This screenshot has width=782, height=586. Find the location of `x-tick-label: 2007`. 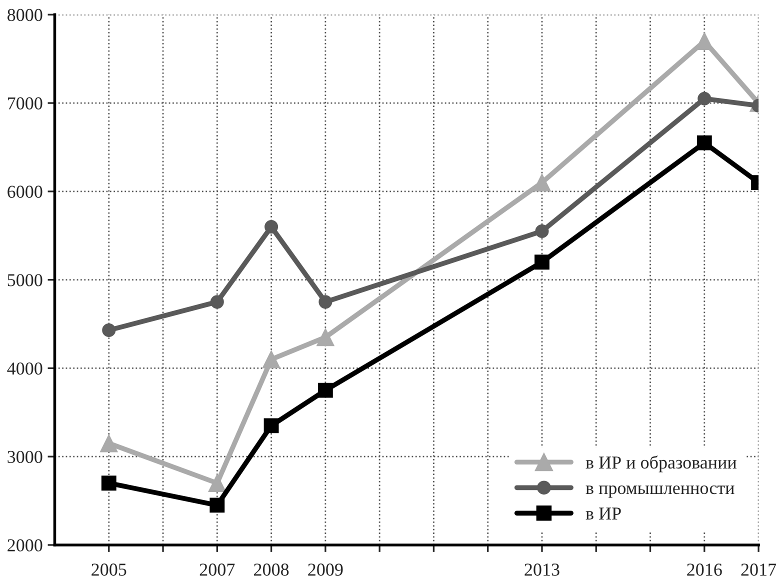

x-tick-label: 2007 is located at coordinates (217, 570).